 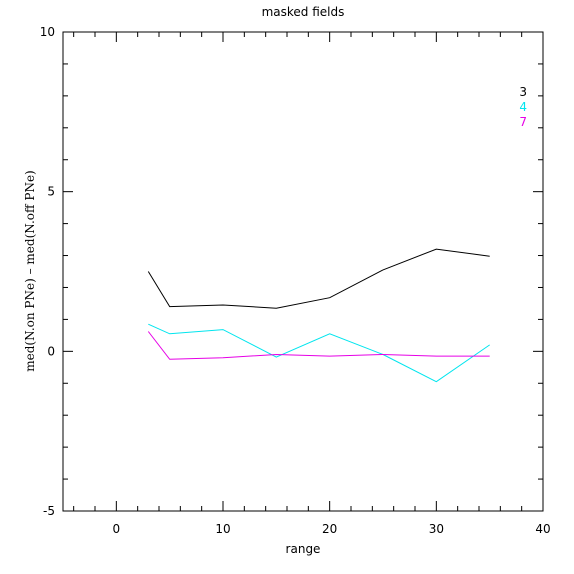 What do you see at coordinates (436, 529) in the screenshot?
I see `x-tick-label: 30` at bounding box center [436, 529].